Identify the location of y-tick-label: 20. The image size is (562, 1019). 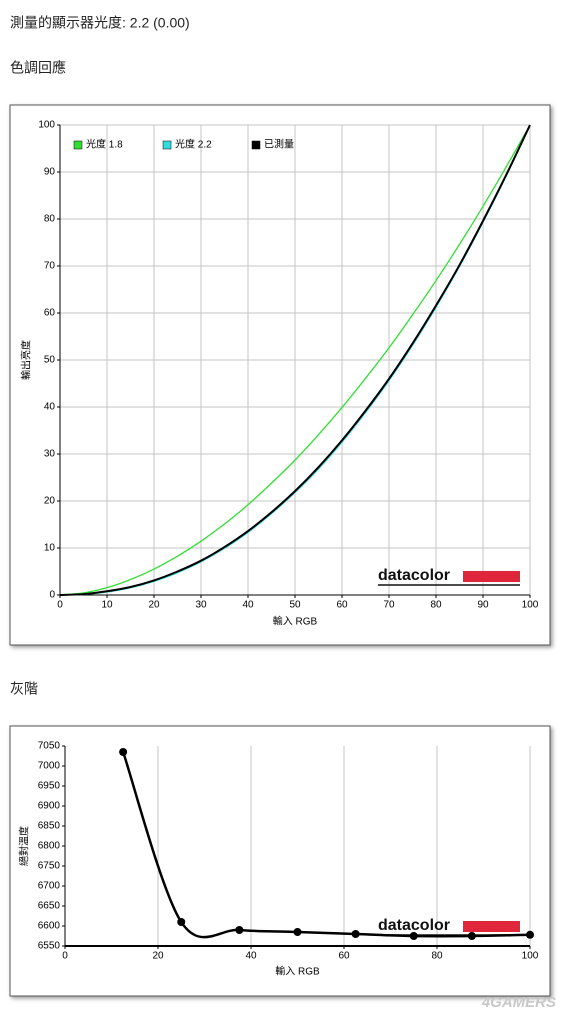
(50, 501).